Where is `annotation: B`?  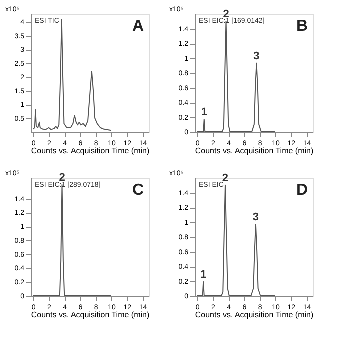 annotation: B is located at coordinates (302, 26).